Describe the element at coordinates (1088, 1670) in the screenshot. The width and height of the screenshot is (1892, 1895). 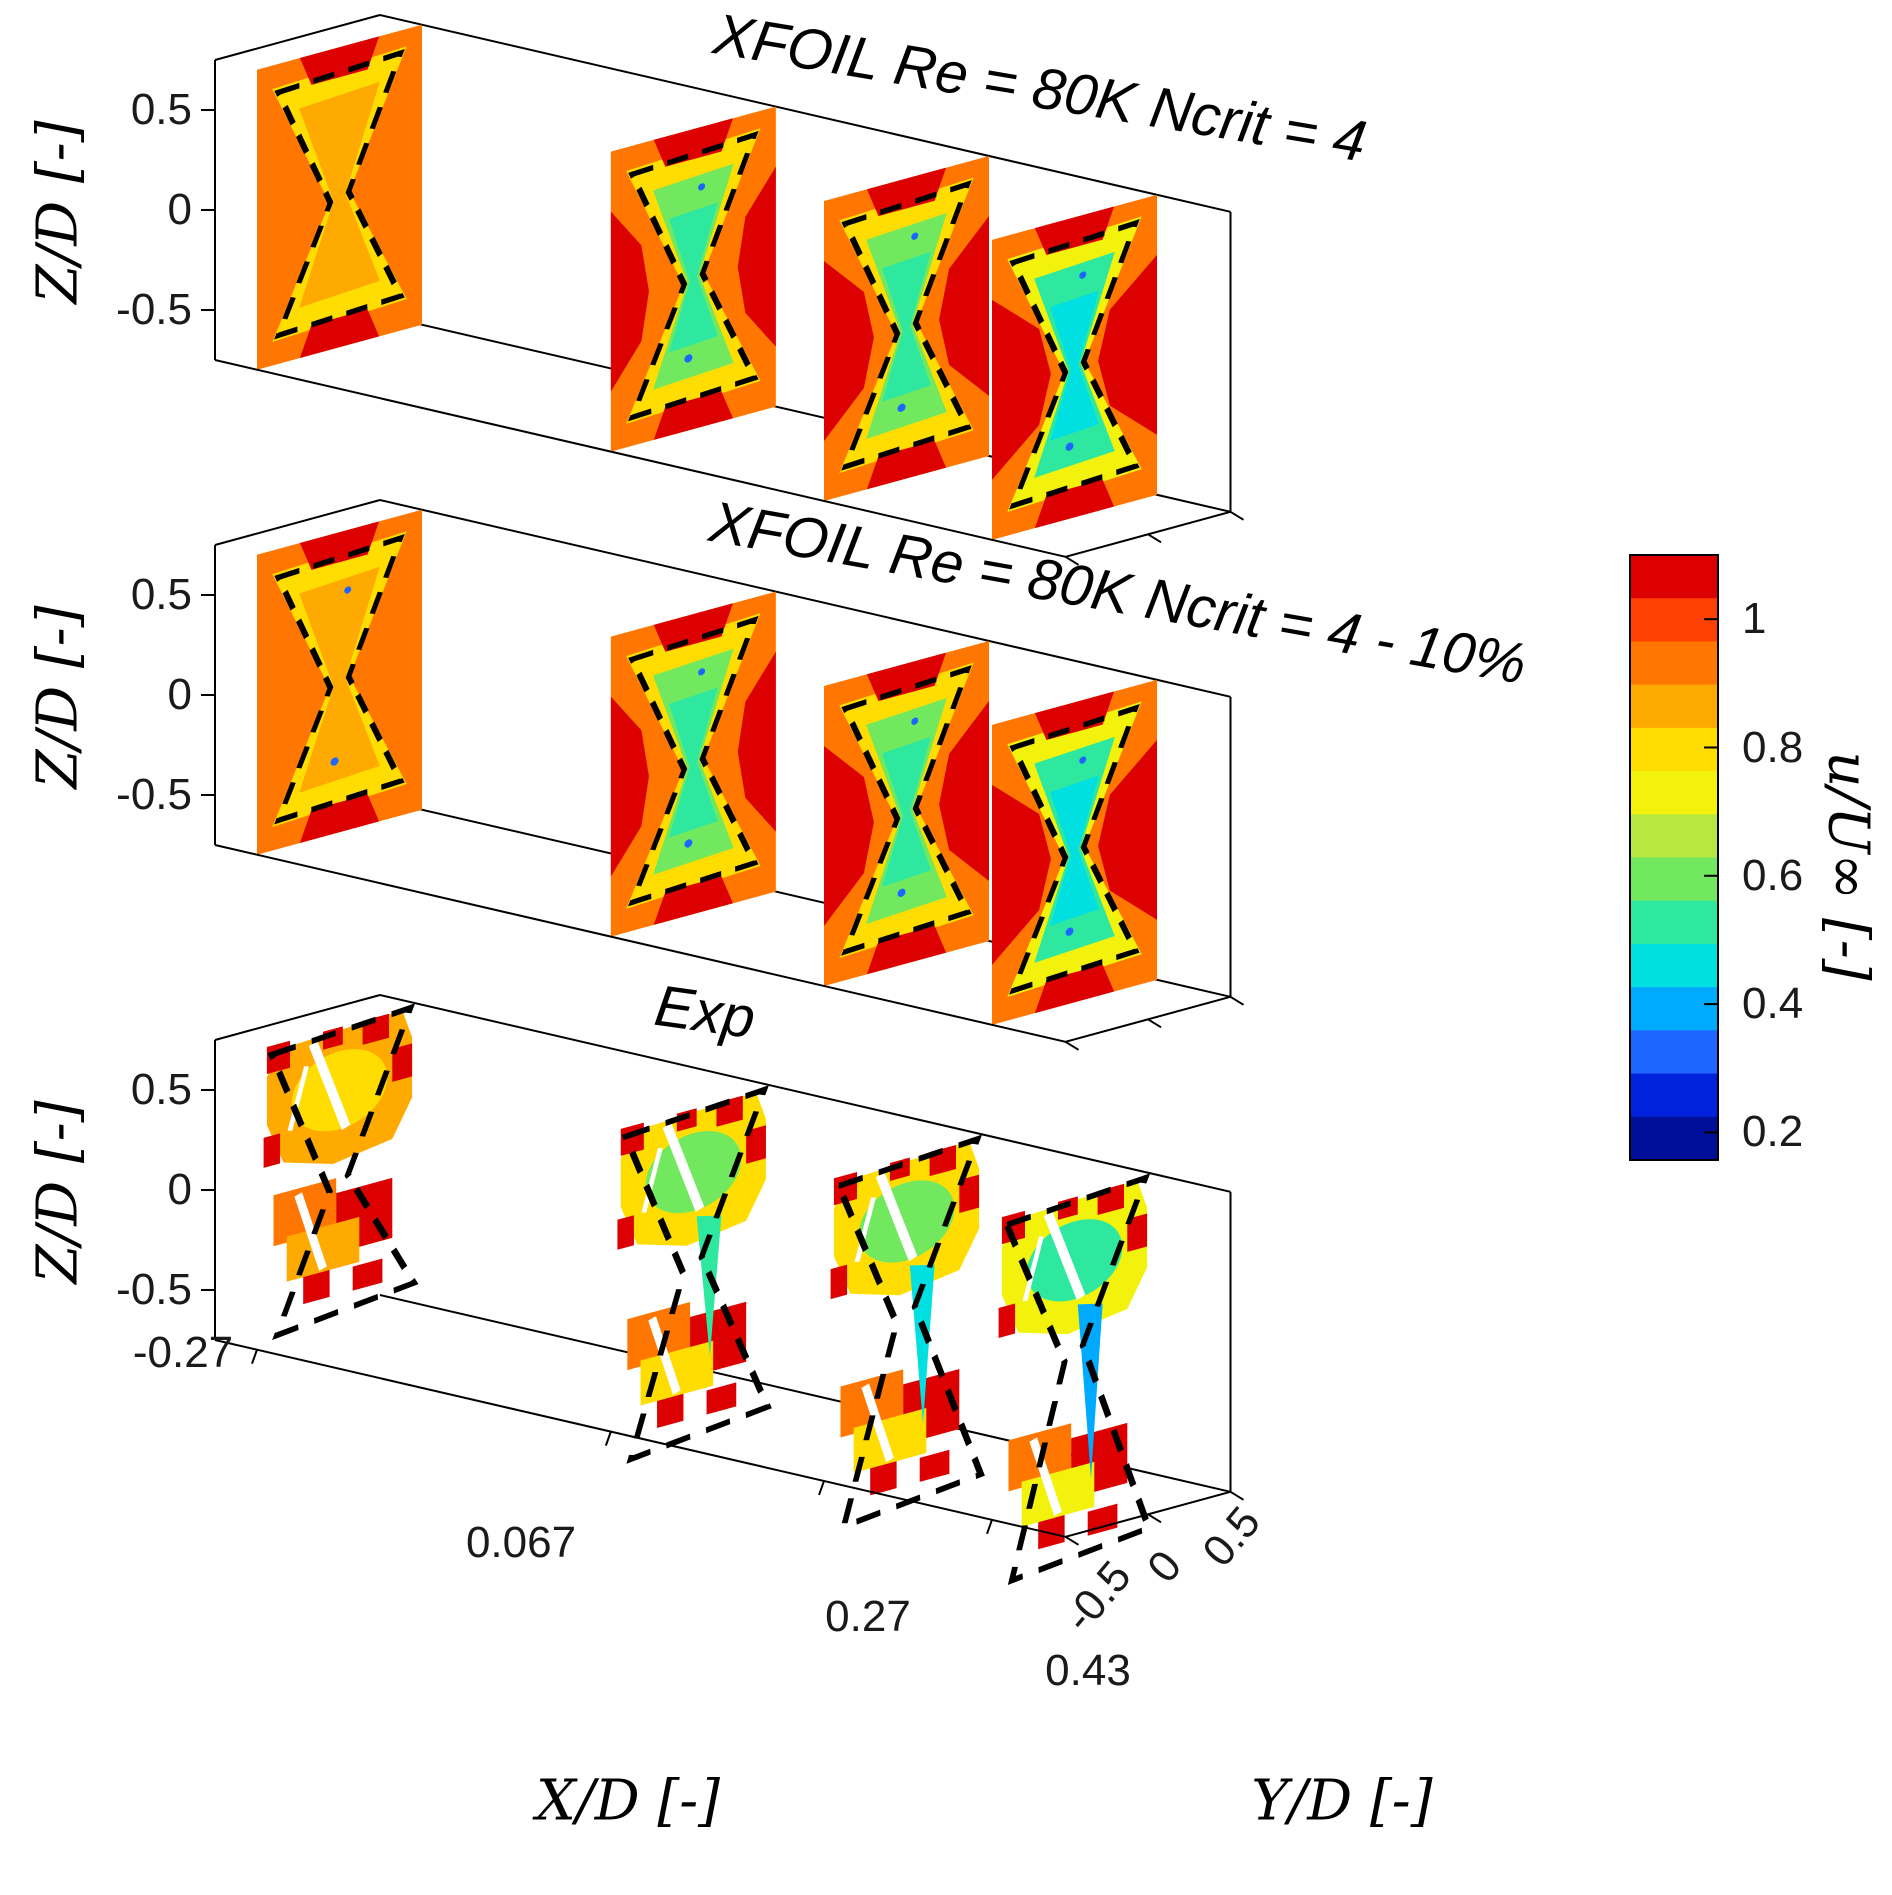
I see `x-tick-4: 0.43` at that location.